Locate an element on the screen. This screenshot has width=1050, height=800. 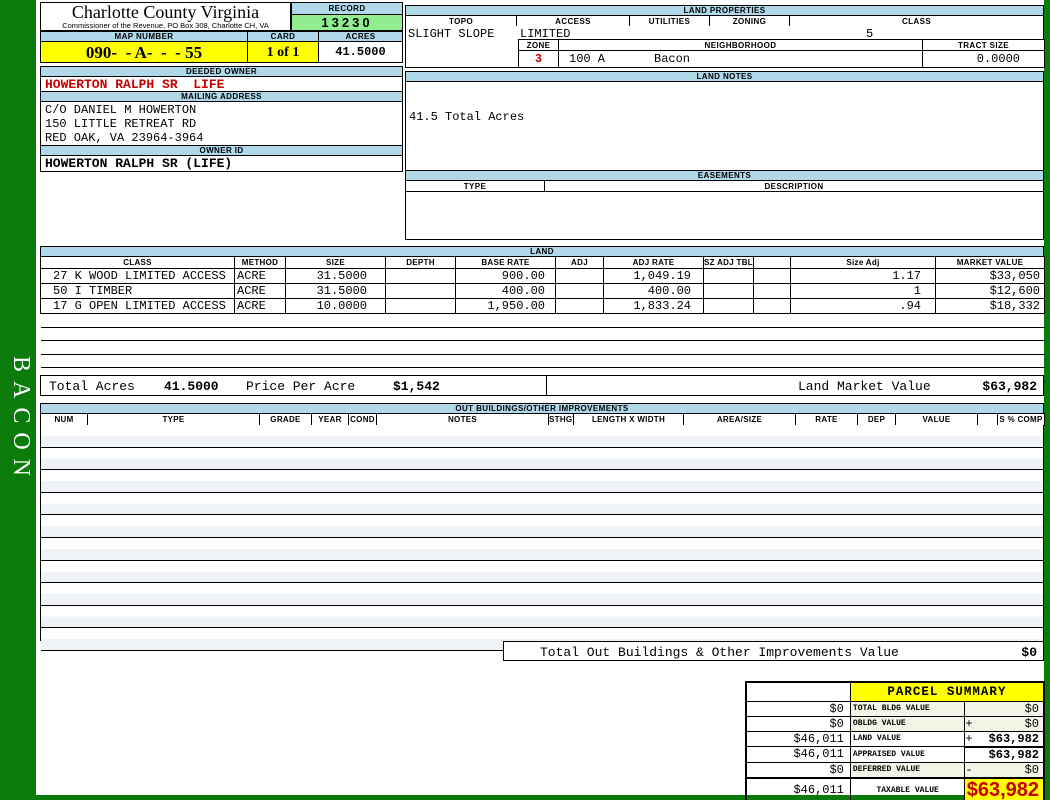
ob-col-num: NUM is located at coordinates (64, 419).